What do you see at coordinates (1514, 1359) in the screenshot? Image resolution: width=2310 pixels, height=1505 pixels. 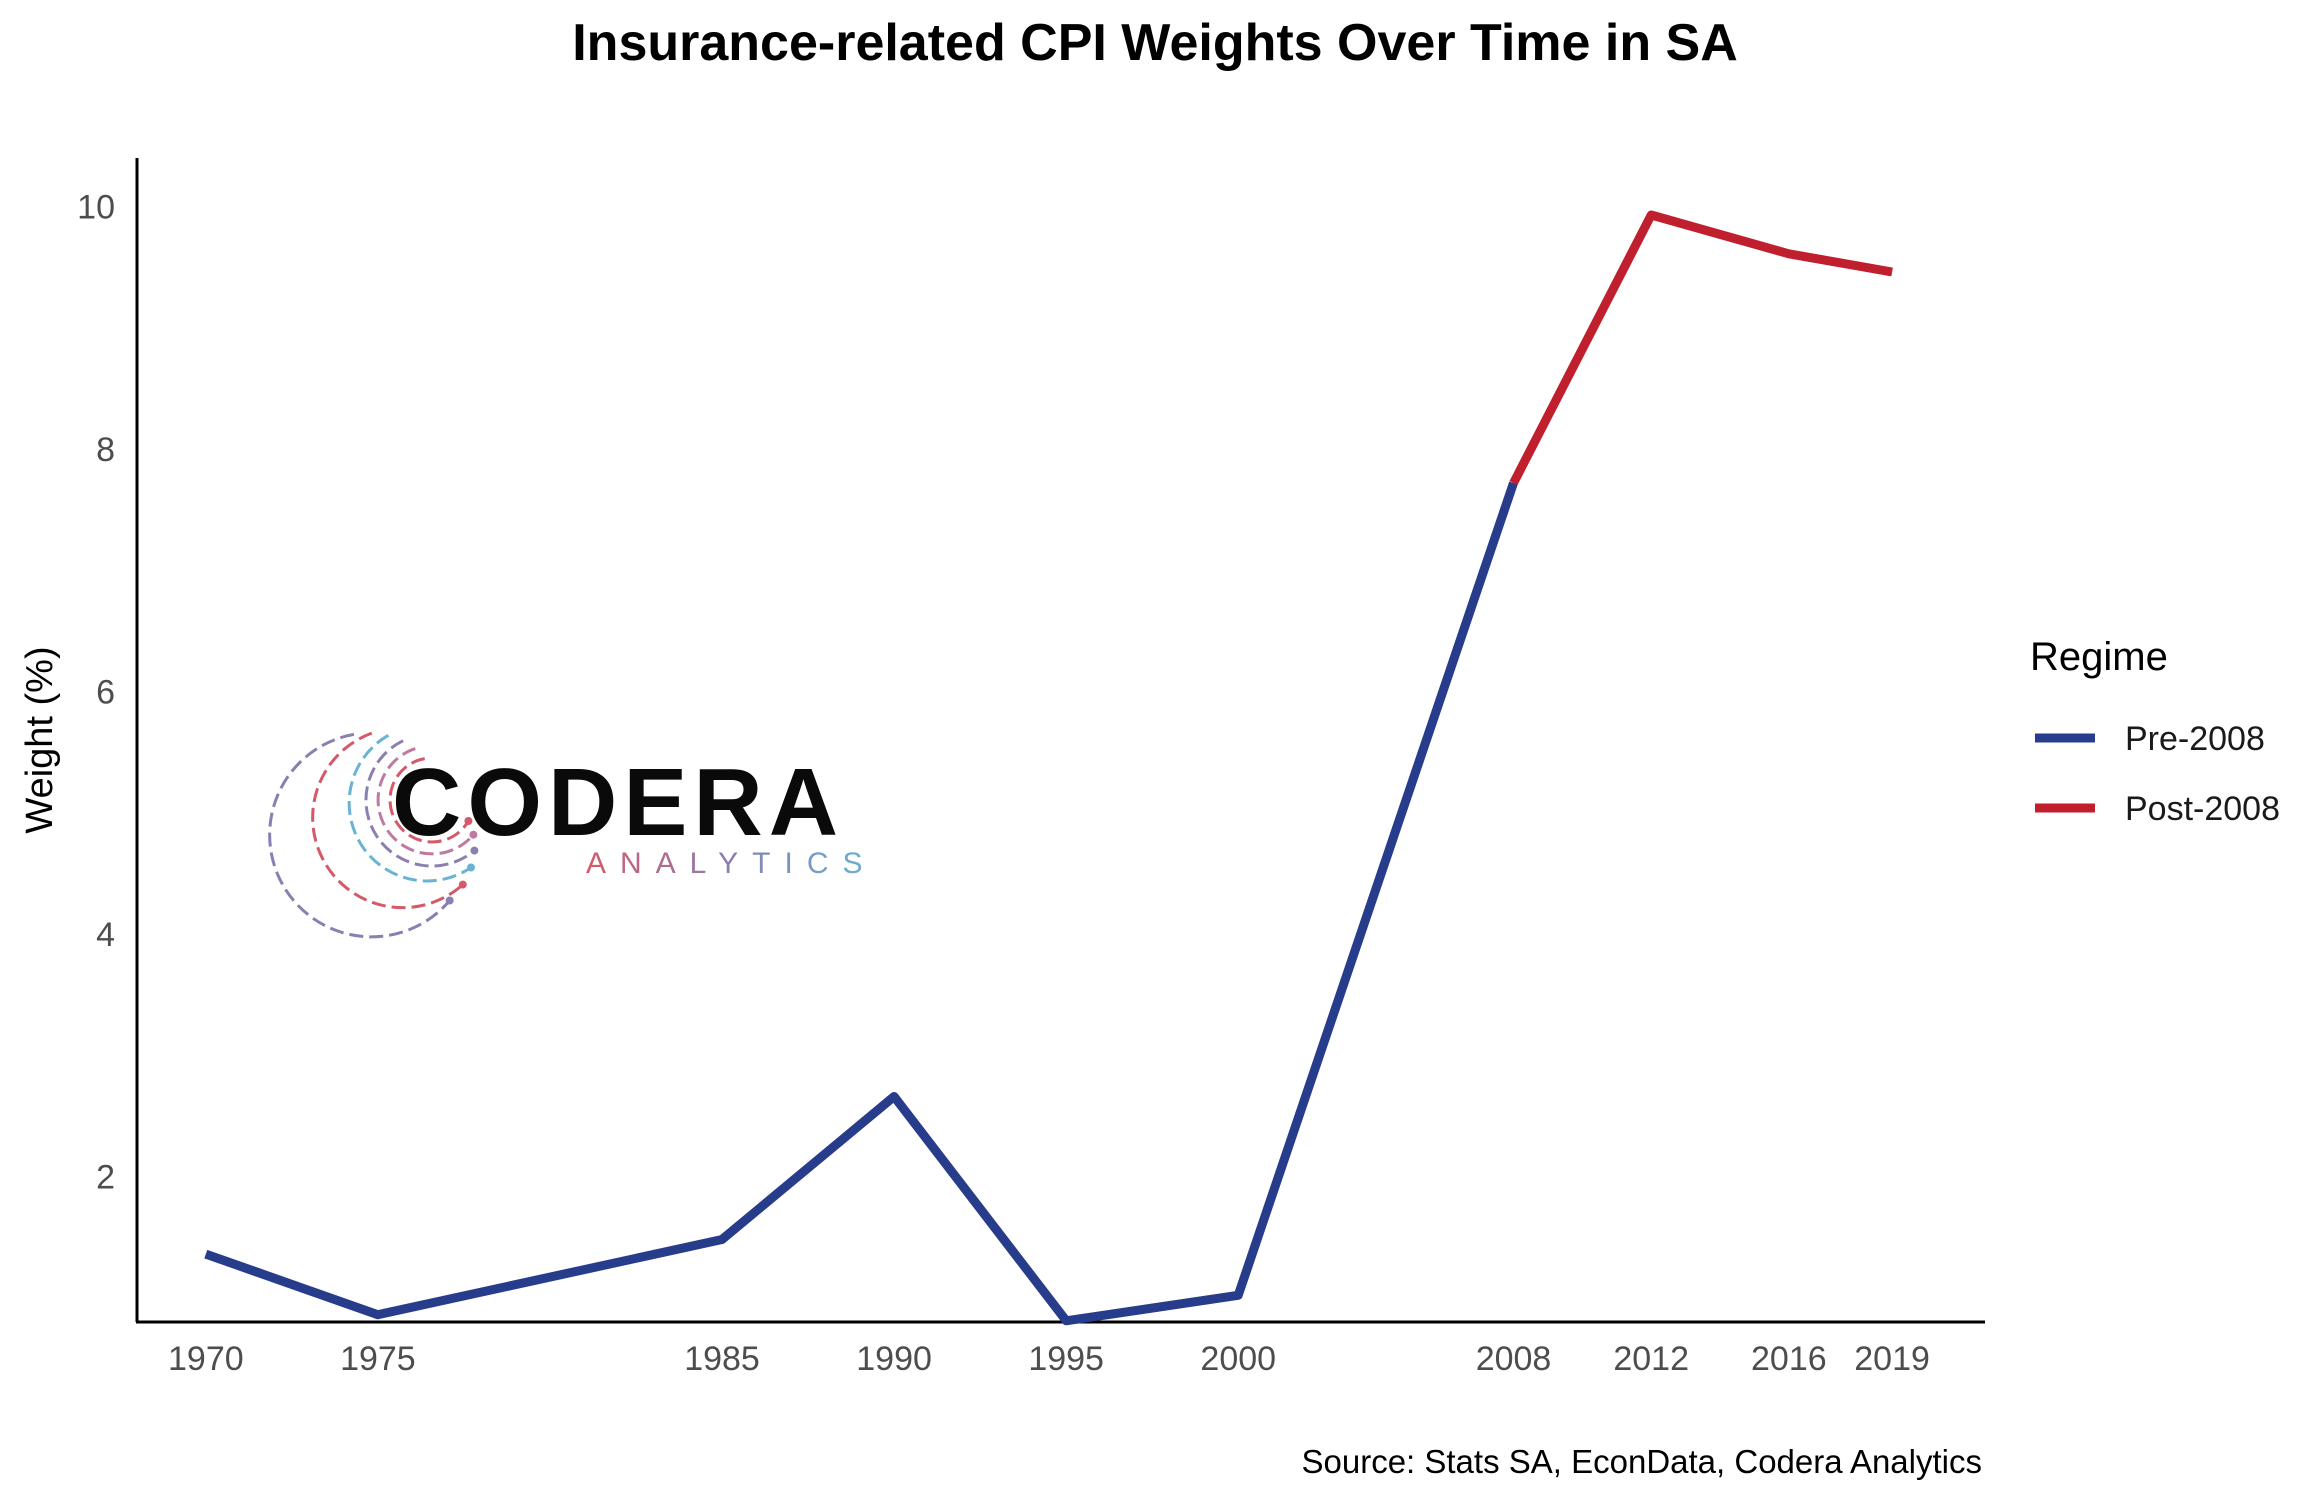 I see `x-tick-label: 2008` at bounding box center [1514, 1359].